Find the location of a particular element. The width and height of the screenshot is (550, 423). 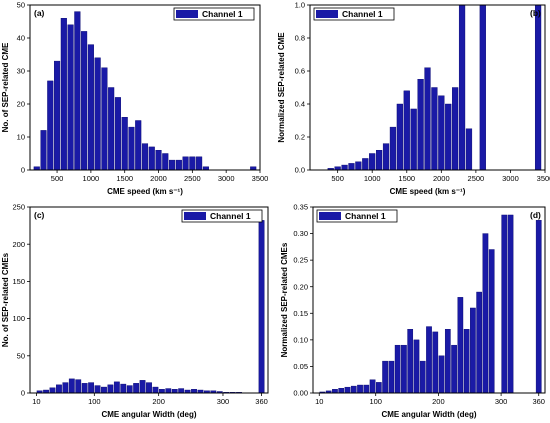

x-tick-label: 1500 is located at coordinates (124, 178).